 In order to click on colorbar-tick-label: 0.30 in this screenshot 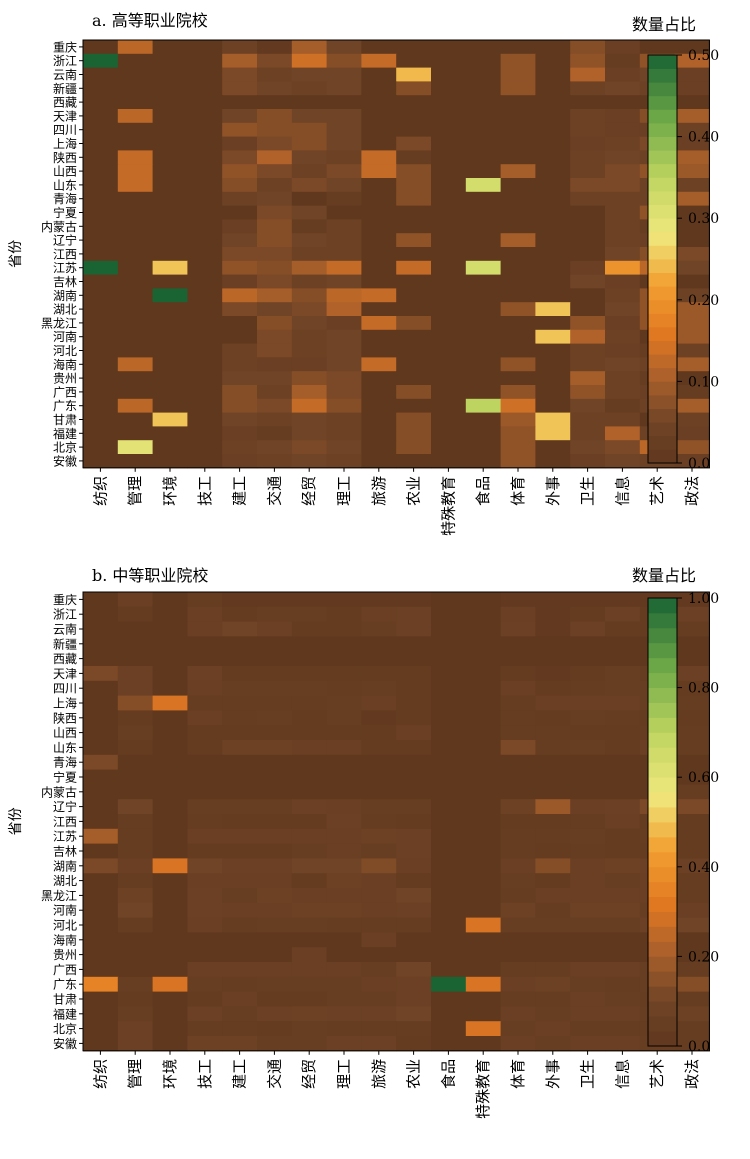, I will do `click(703, 219)`.